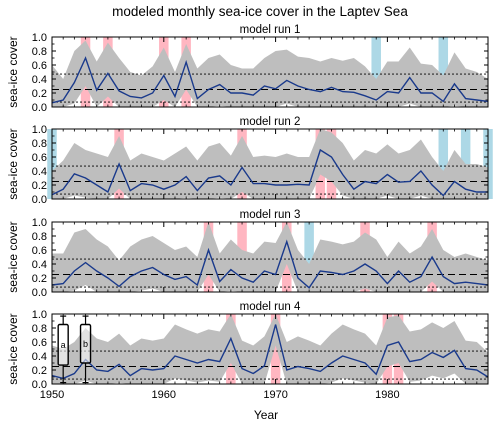  I want to click on x-tick-label: 1980, so click(387, 395).